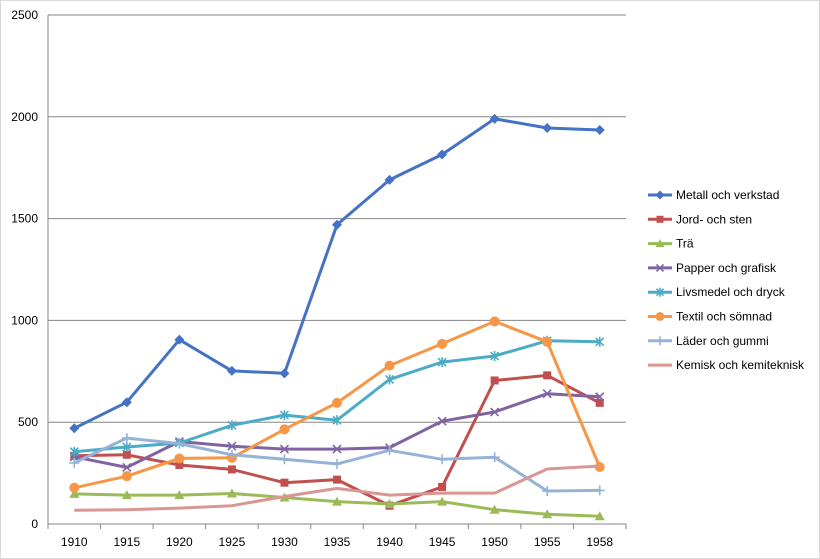 This screenshot has height=559, width=820. What do you see at coordinates (179, 542) in the screenshot?
I see `x-tick-label: 1920` at bounding box center [179, 542].